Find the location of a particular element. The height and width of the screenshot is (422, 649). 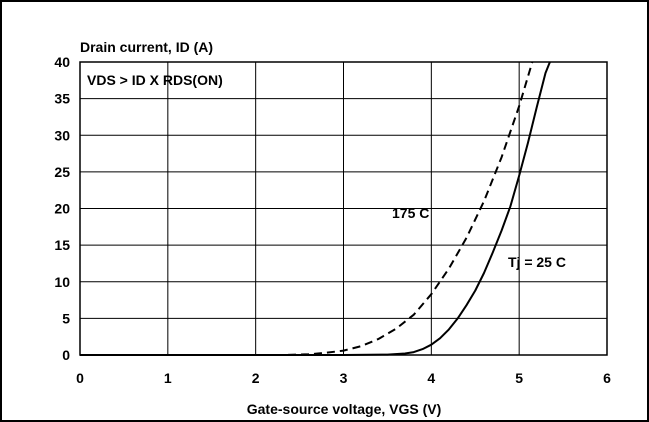

y-tick-label: 35 is located at coordinates (62, 99).